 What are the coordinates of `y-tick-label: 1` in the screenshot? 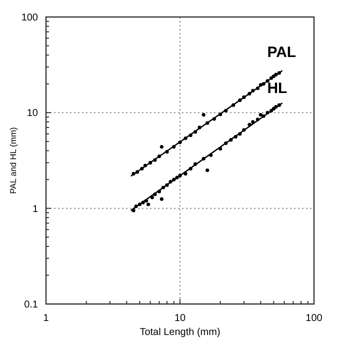 It's located at (35, 209).